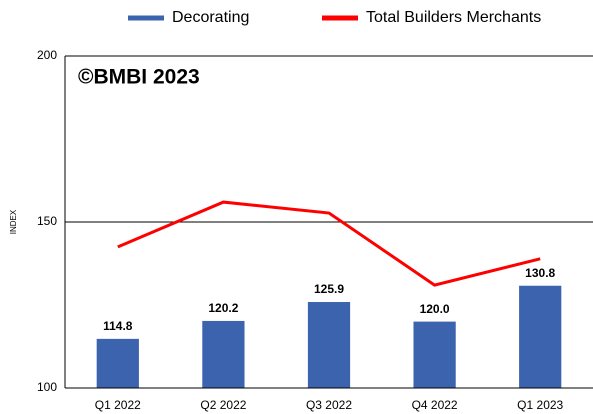 The height and width of the screenshot is (414, 593). What do you see at coordinates (435, 405) in the screenshot?
I see `x-tick-label: Q4 2022` at bounding box center [435, 405].